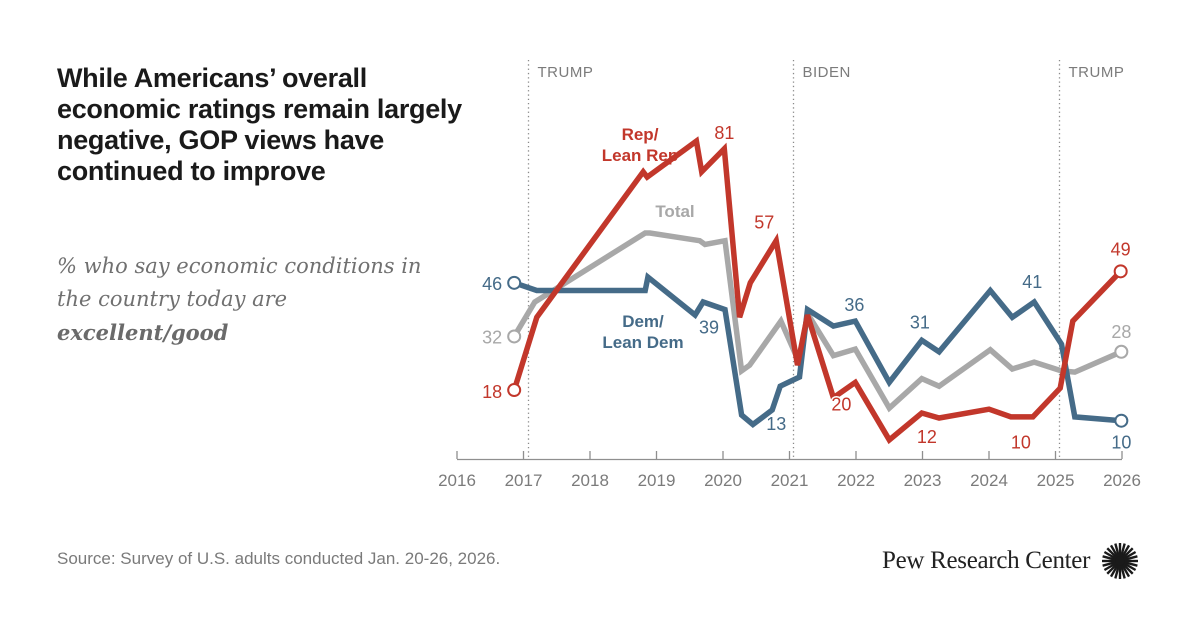 The height and width of the screenshot is (628, 1200). Describe the element at coordinates (143, 332) in the screenshot. I see `subtitle-emphasis: excellent/good` at that location.